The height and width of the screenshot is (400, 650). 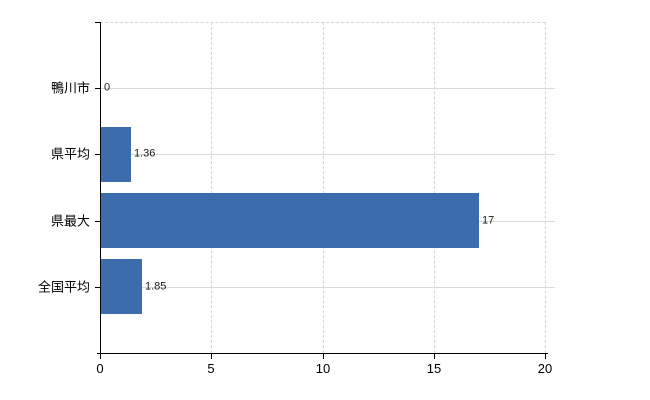 I want to click on category-label: 県最大, so click(x=70, y=221).